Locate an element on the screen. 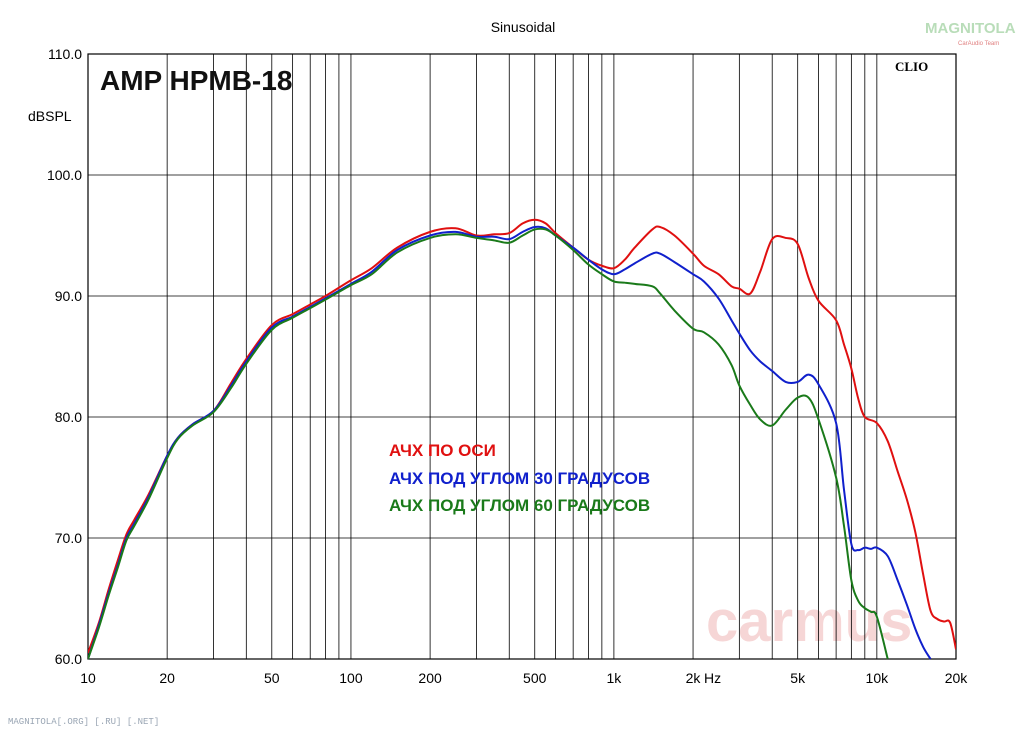 This screenshot has width=1024, height=730. x-tick-label: 500 is located at coordinates (535, 678).